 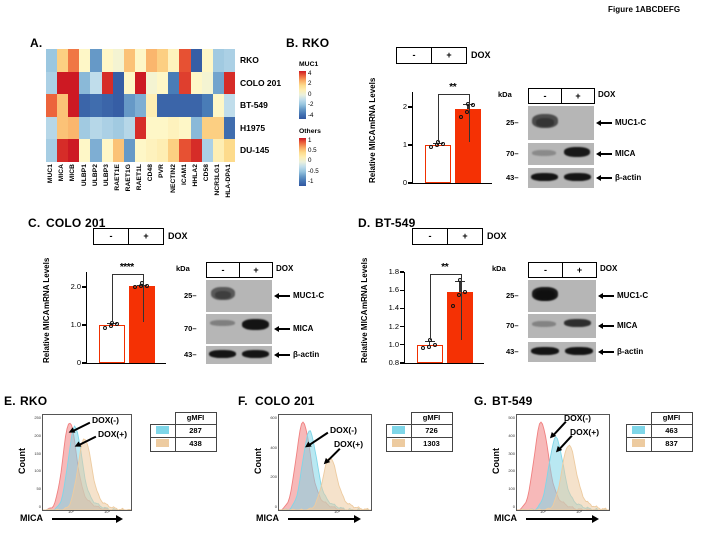 What do you see at coordinates (313, 171) in the screenshot?
I see `colorbar-tick: -0.5` at bounding box center [313, 171].